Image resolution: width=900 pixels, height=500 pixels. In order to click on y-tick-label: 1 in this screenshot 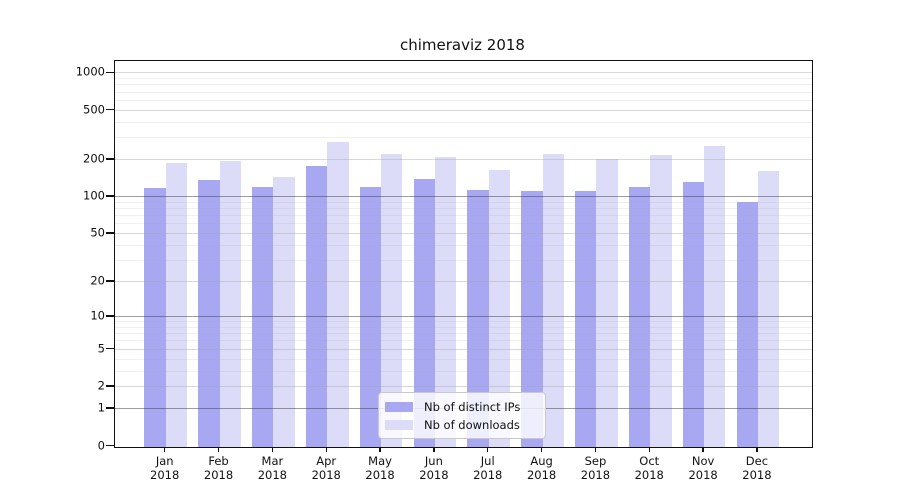, I will do `click(101, 407)`.